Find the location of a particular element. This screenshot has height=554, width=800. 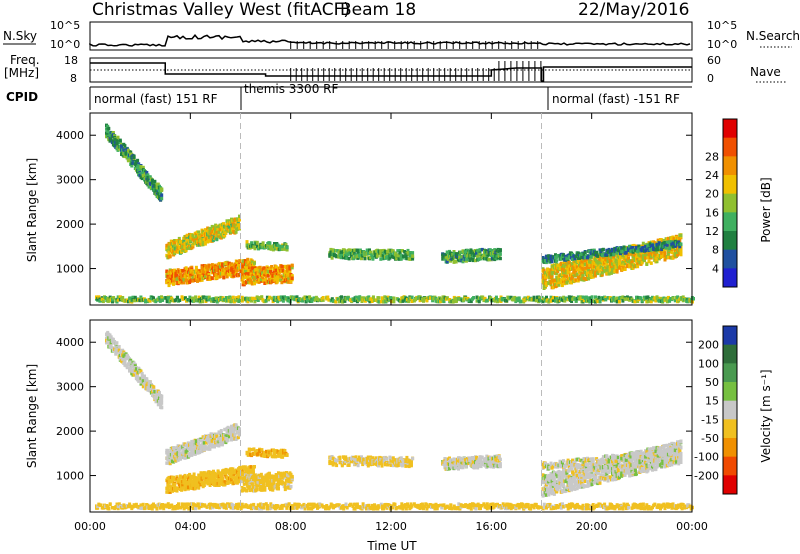

freq-label: Freq. is located at coordinates (25, 60).